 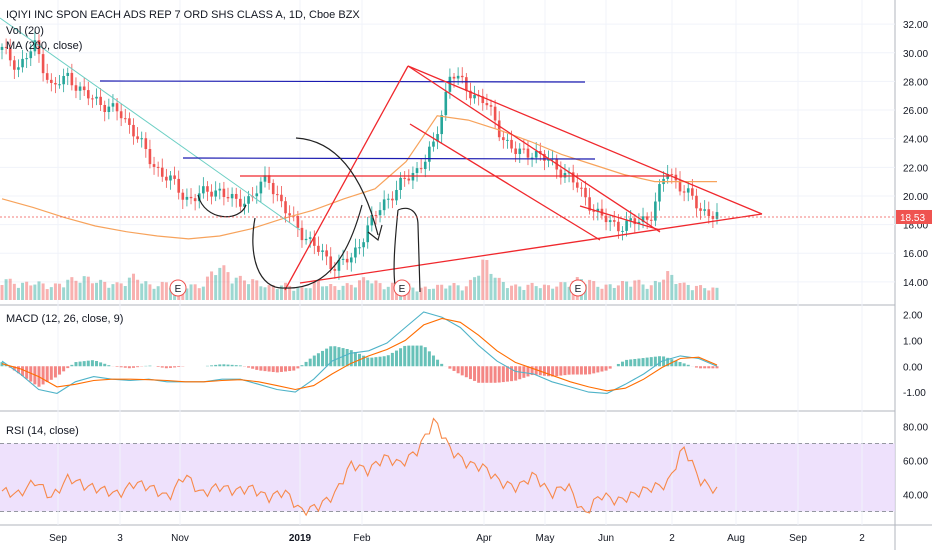 I want to click on rsi-band, so click(x=447, y=477).